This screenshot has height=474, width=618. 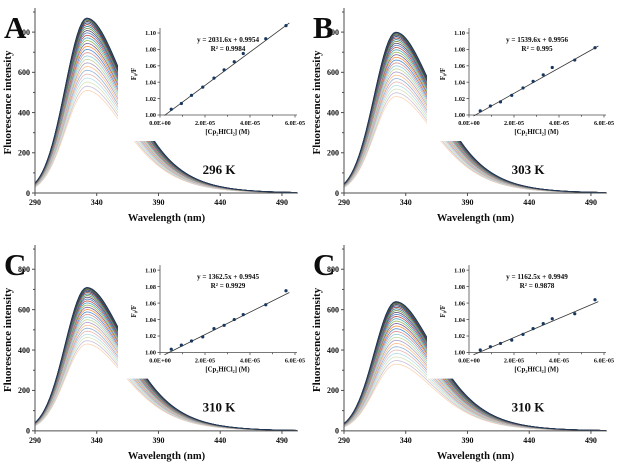 I want to click on panel-letter: A, so click(x=15, y=27).